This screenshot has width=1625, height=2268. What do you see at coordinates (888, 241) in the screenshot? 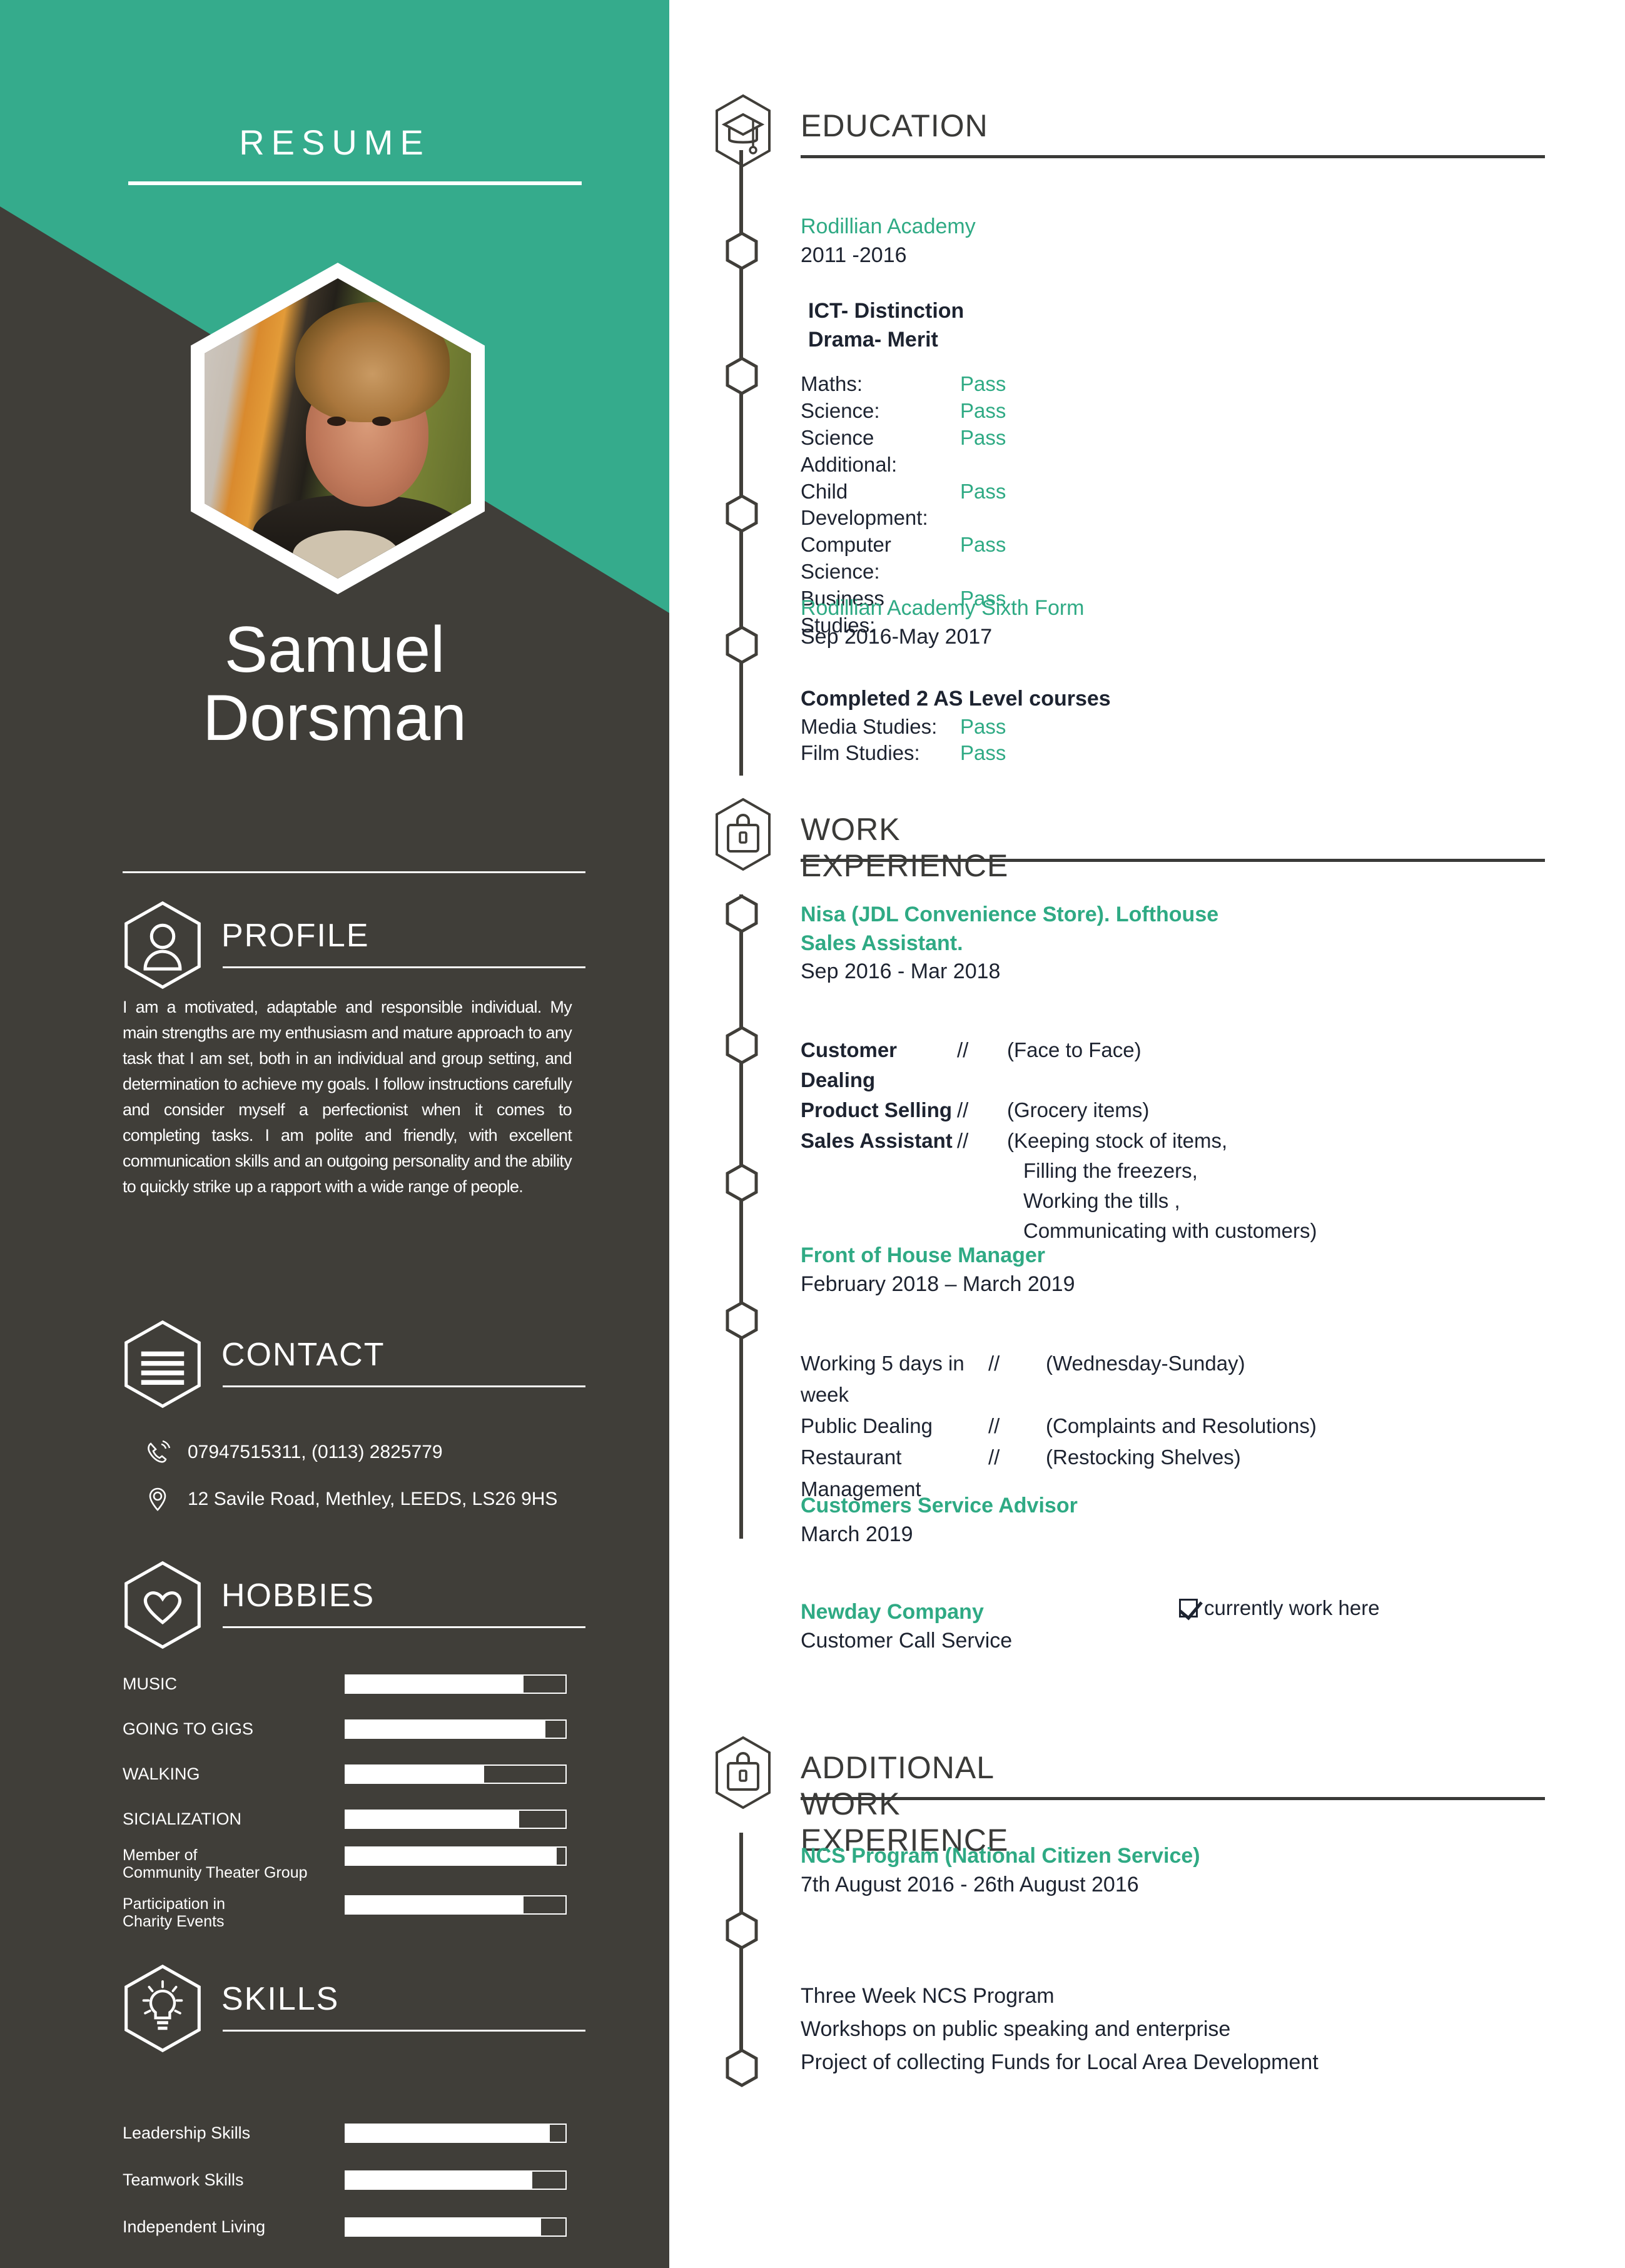
I see `education-school-1: Rodillian Academy 2011 -2016` at bounding box center [888, 241].